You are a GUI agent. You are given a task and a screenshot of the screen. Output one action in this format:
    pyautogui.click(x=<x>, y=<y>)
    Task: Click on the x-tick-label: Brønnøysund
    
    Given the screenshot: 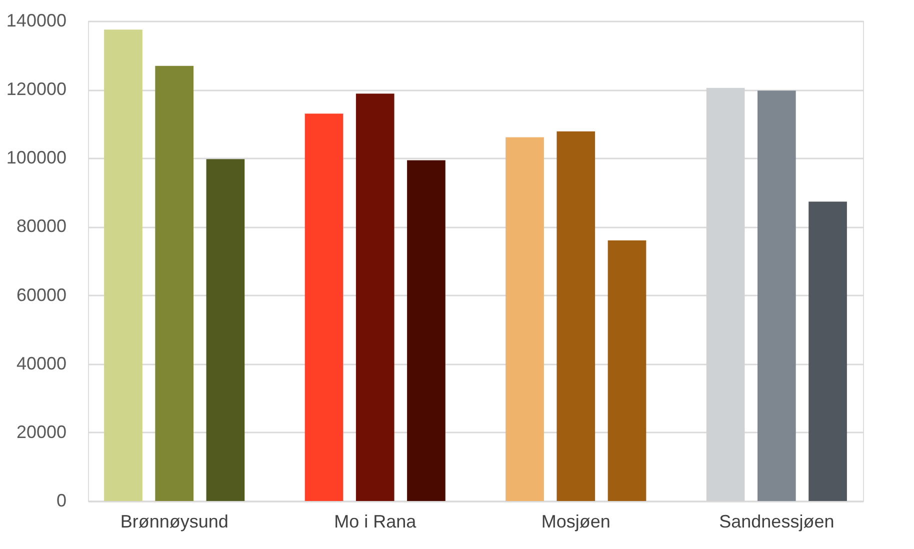 What is the action you would take?
    pyautogui.click(x=174, y=522)
    